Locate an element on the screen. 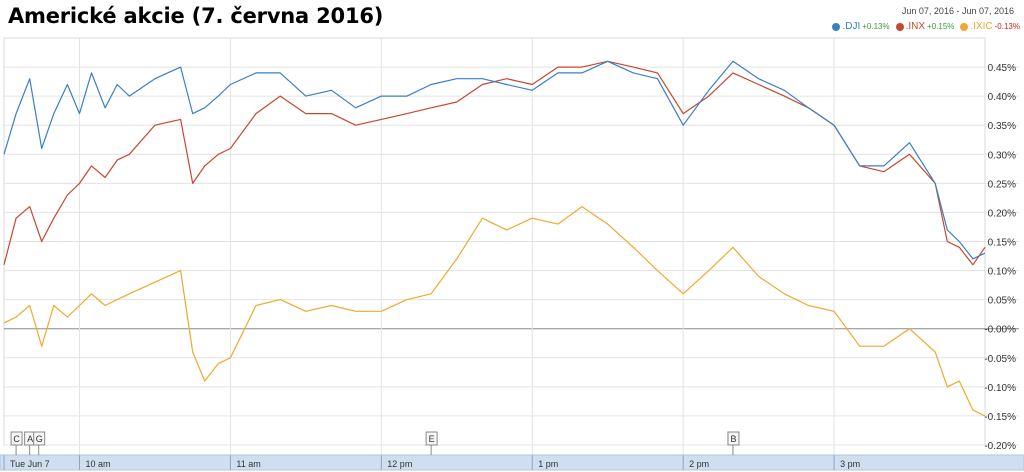 This screenshot has width=1024, height=472. y-tick-label: -0.10% is located at coordinates (1000, 388).